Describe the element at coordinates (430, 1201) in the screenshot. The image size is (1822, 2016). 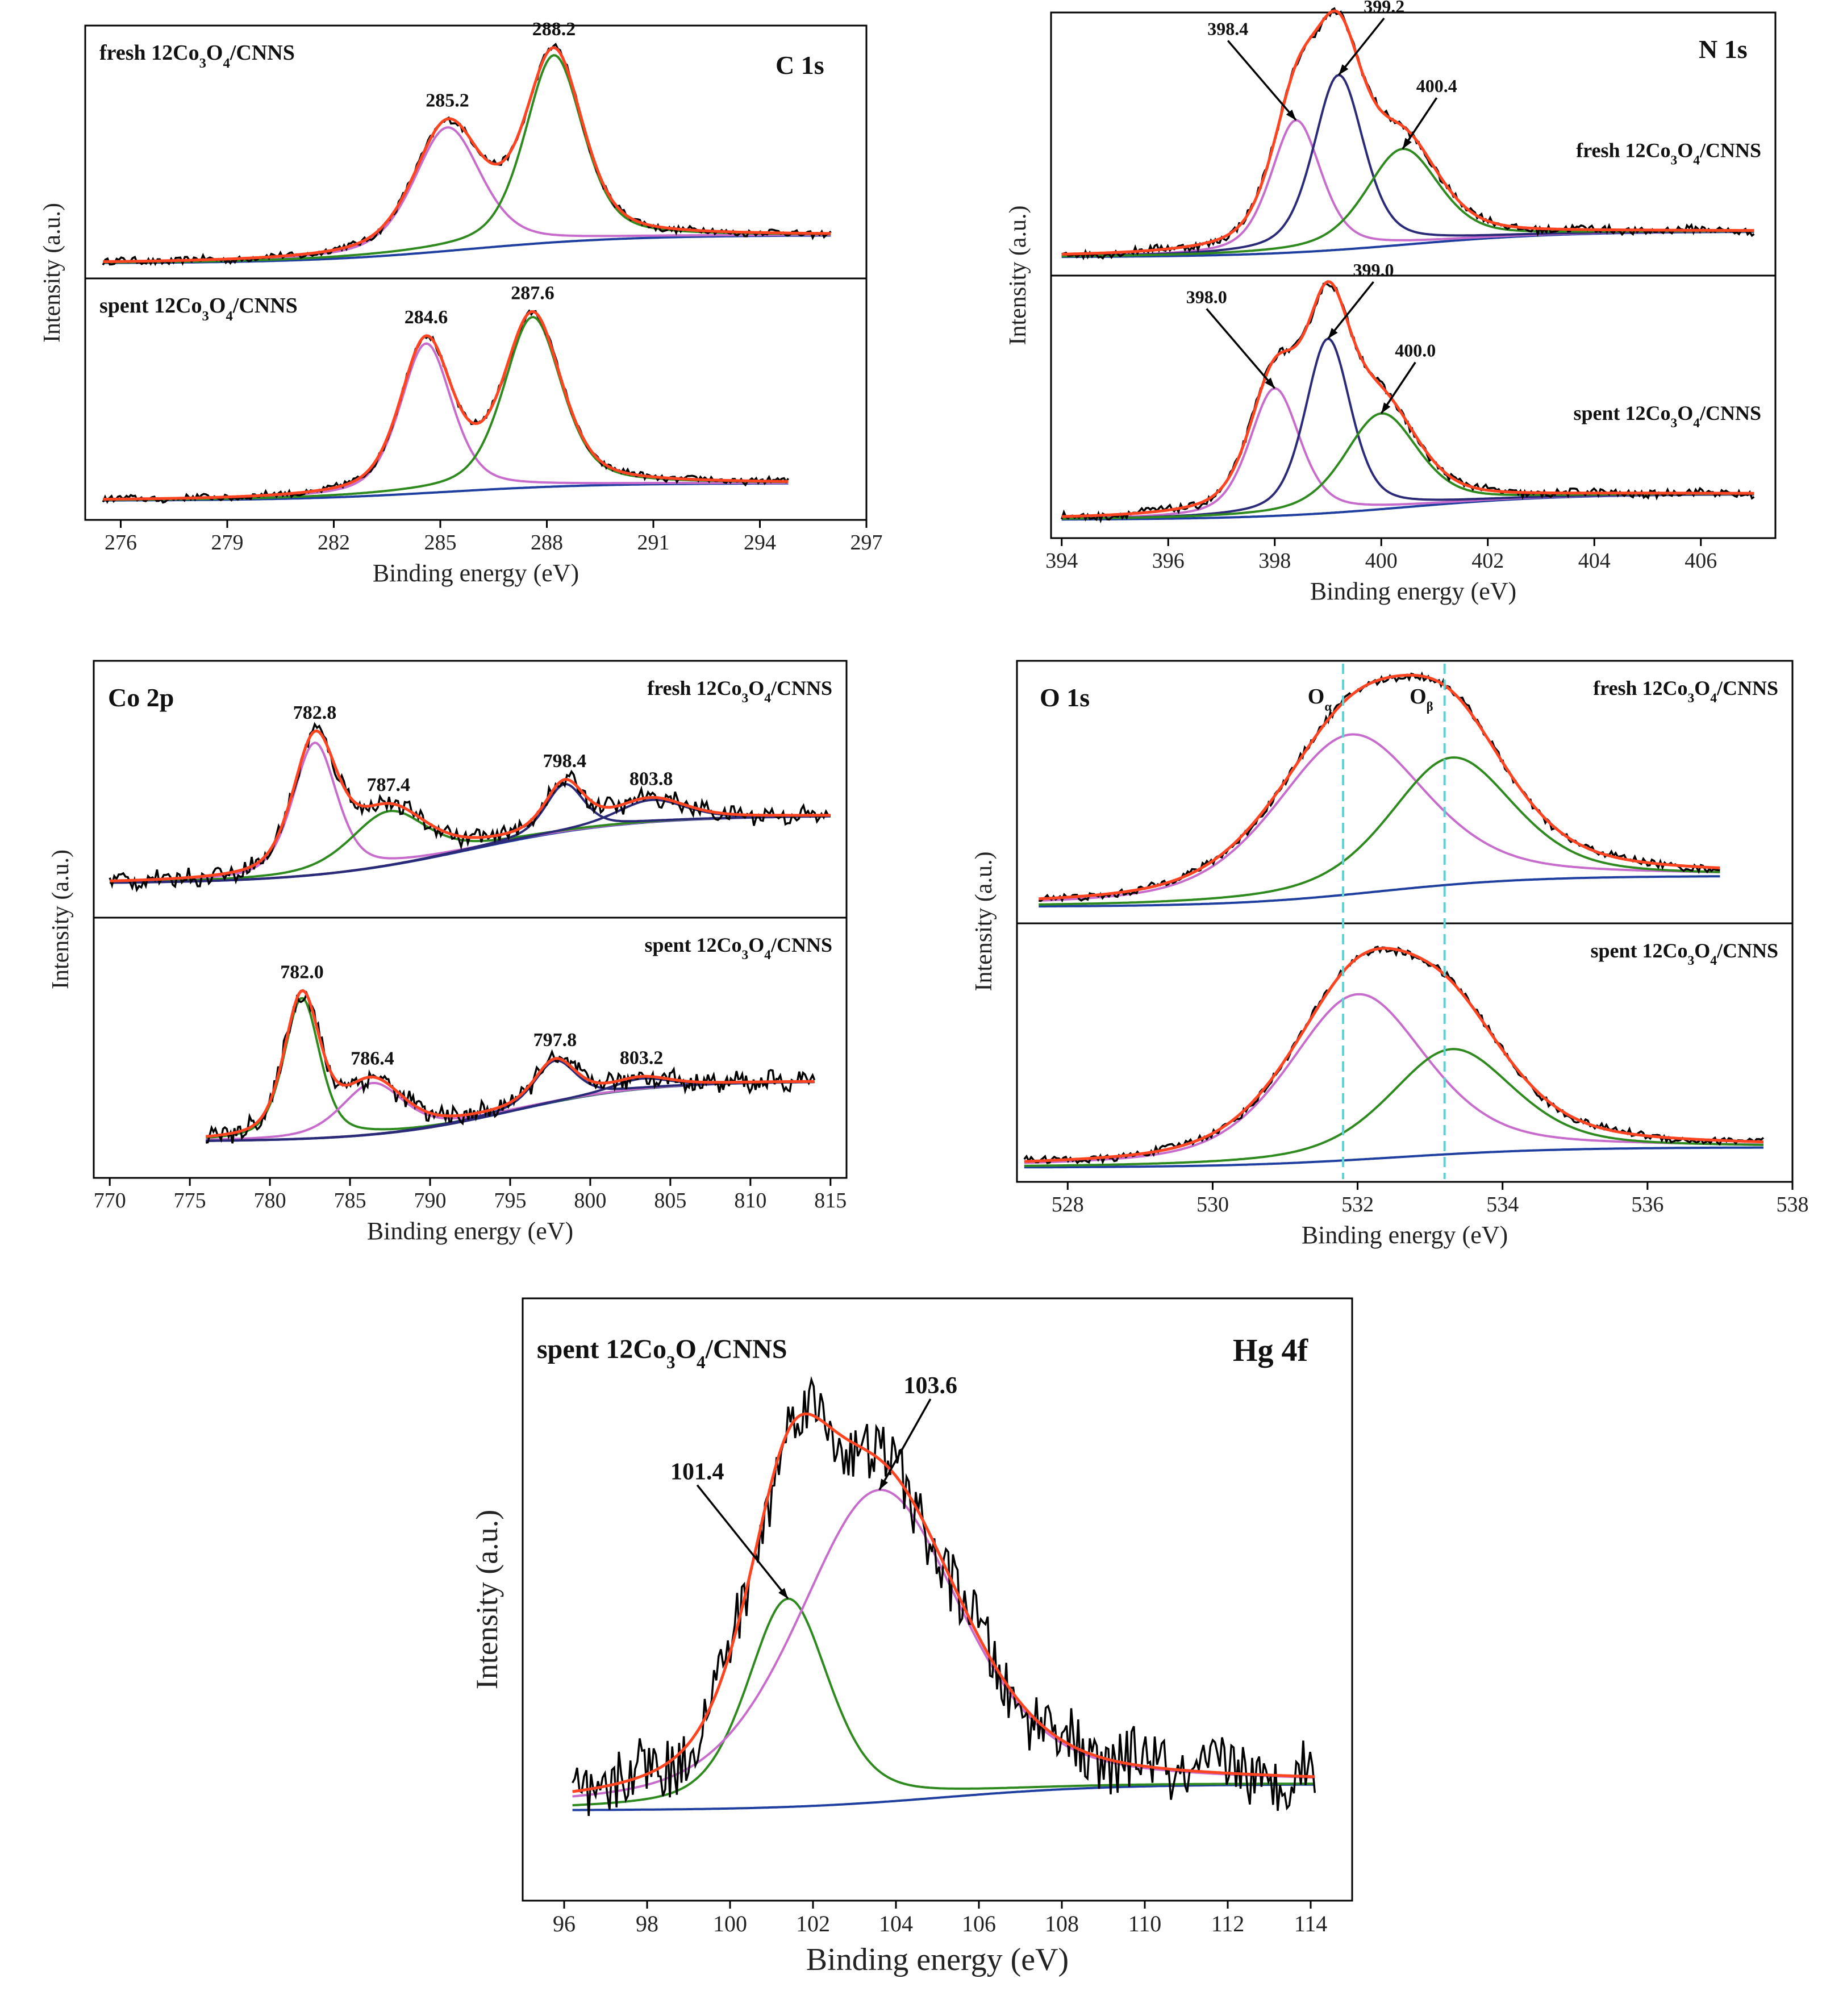
I see `co2p-tick-label: 790` at that location.